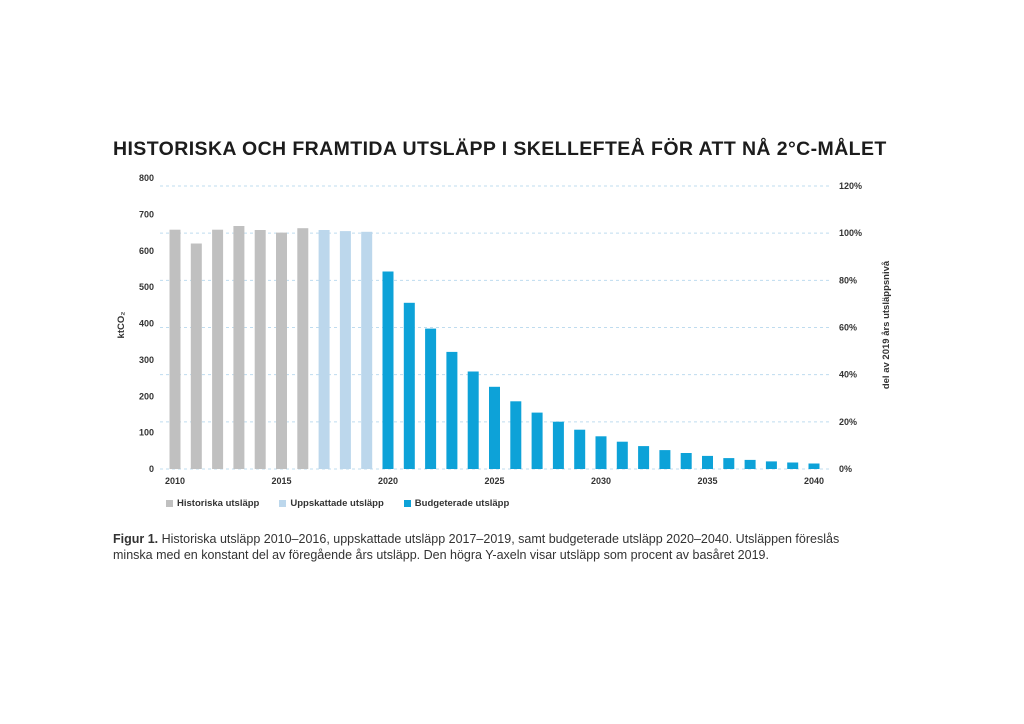 Image resolution: width=1024 pixels, height=724 pixels. Describe the element at coordinates (388, 481) in the screenshot. I see `x-tick-label: 2020` at that location.